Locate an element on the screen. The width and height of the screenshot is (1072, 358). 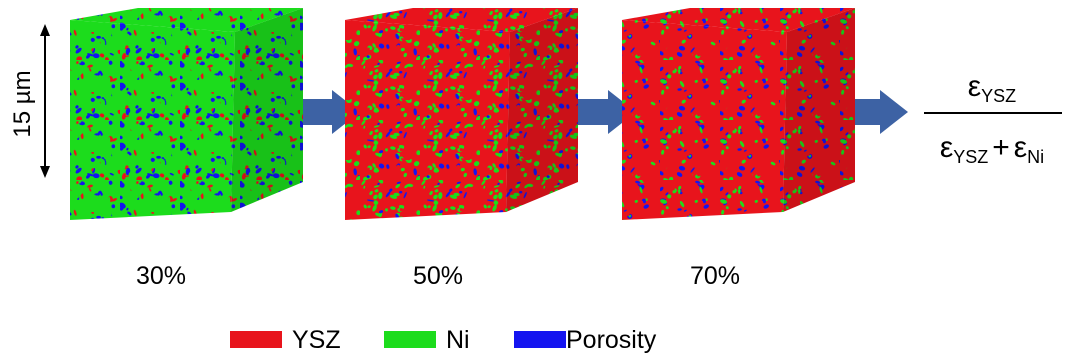
legend-swatch-porosity is located at coordinates (540, 339).